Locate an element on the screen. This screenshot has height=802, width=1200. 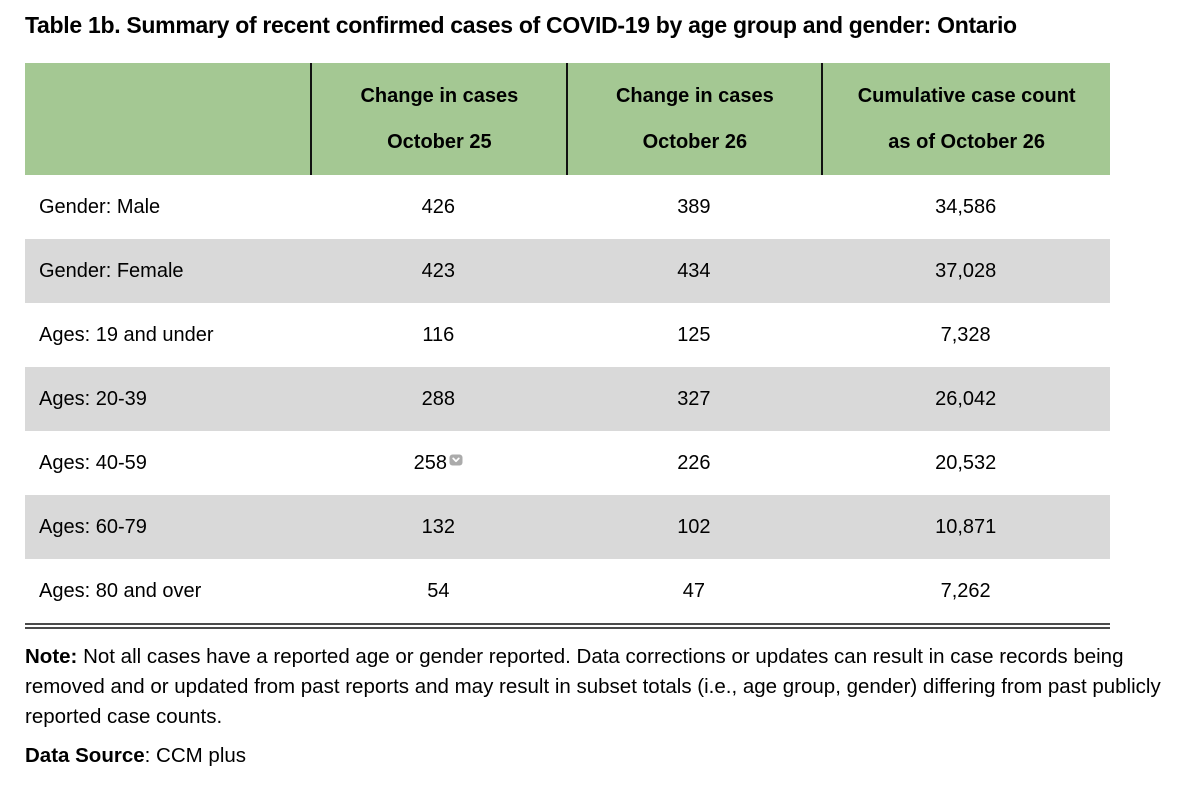
data-source-label: Data Source is located at coordinates (85, 755).